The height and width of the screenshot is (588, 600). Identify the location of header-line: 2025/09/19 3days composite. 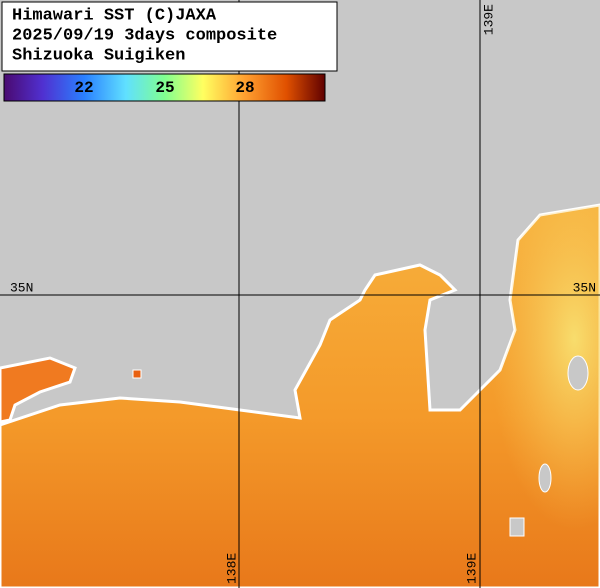
(144, 35).